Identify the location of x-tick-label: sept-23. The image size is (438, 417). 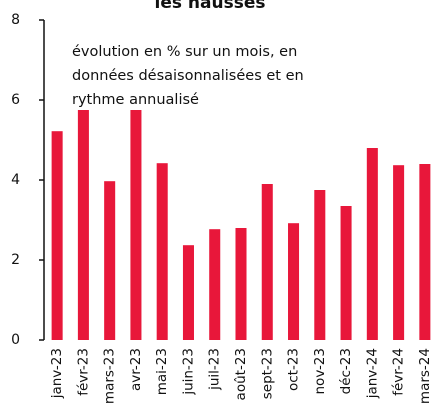
(267, 373).